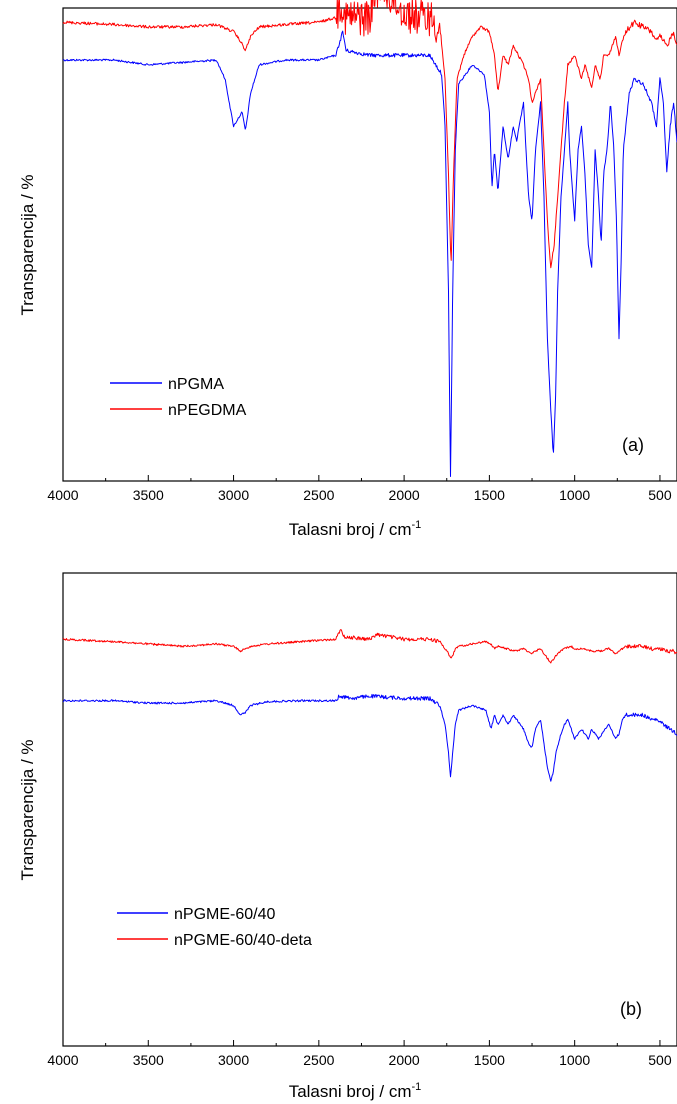  I want to click on panel-b-x-tick-label-3500: 3500, so click(148, 1060).